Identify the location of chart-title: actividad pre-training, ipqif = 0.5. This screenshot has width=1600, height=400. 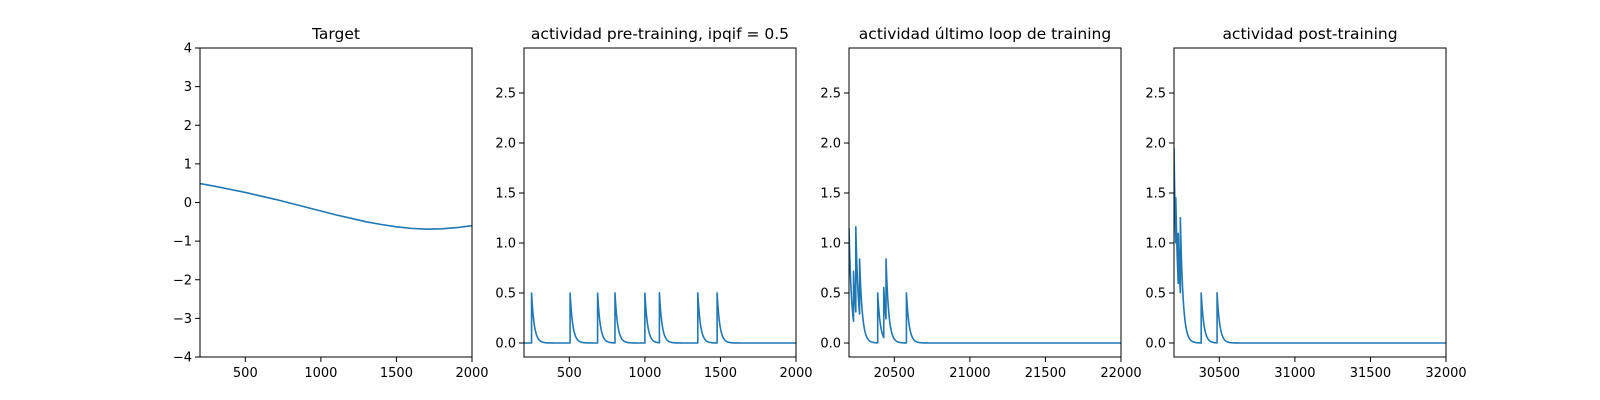
(660, 34).